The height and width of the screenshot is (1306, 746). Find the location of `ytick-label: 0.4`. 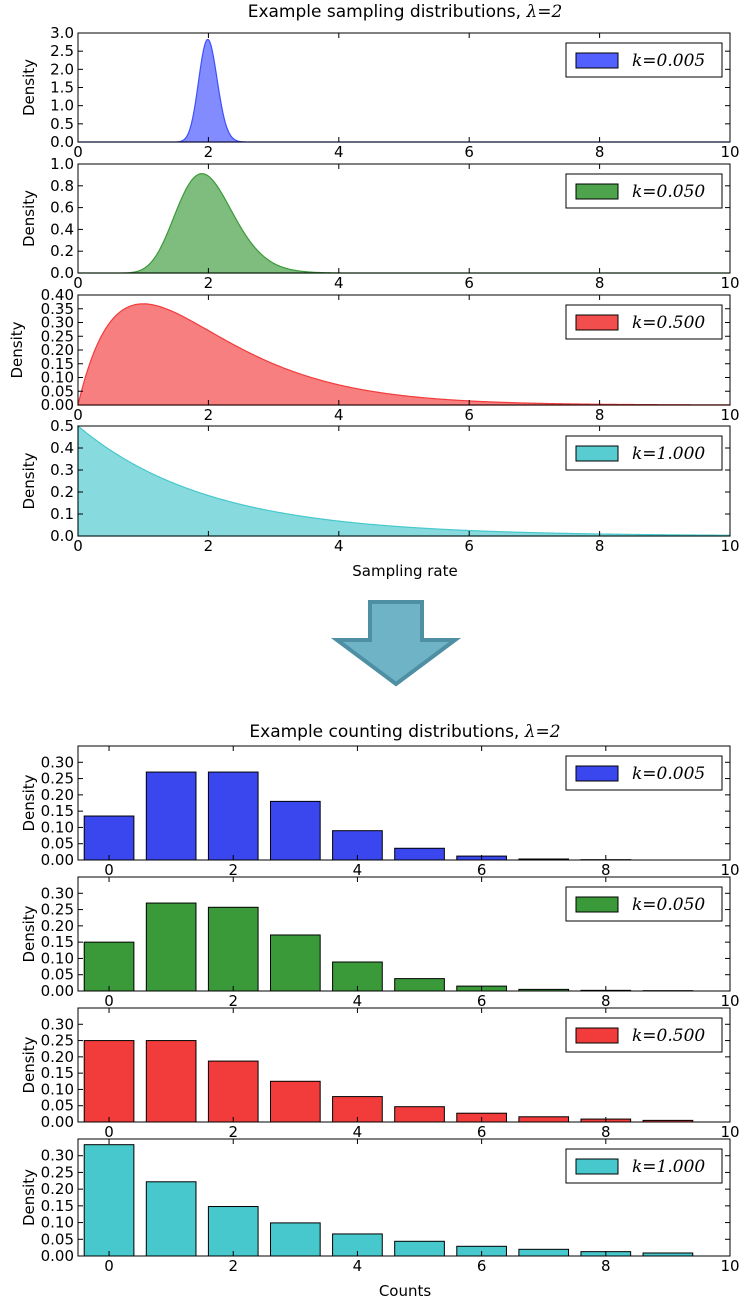

ytick-label: 0.4 is located at coordinates (62, 448).